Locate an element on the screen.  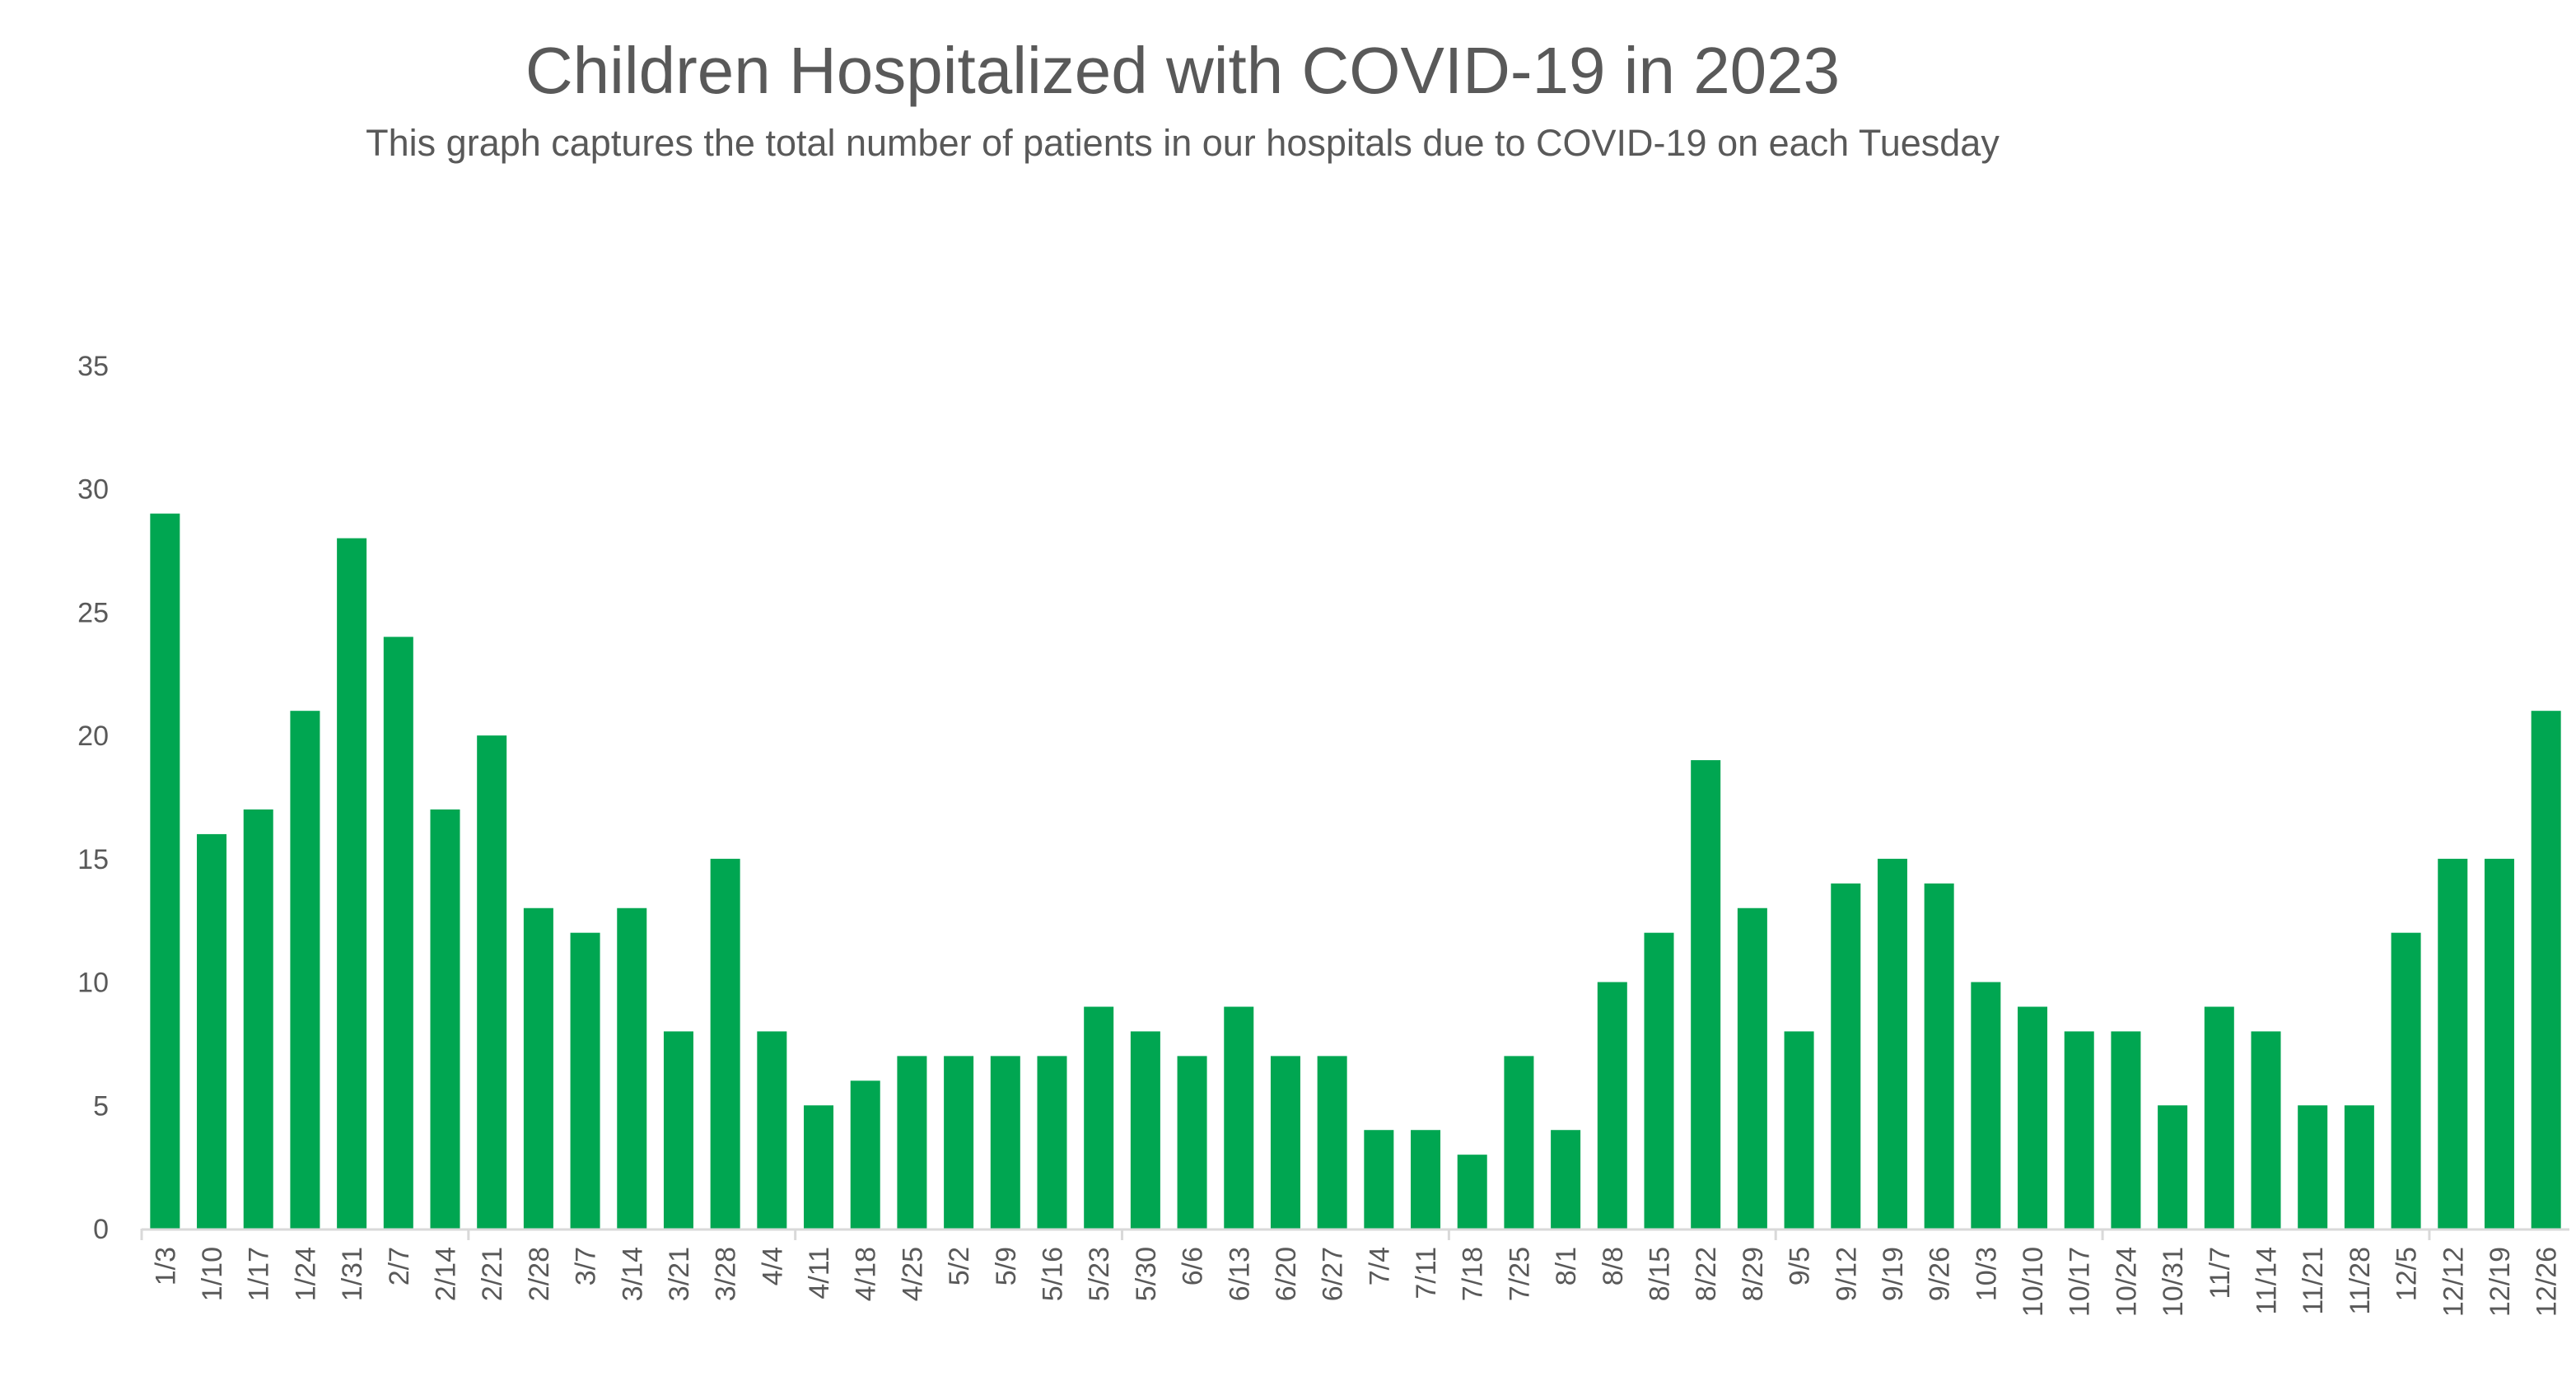
x-tick-label: 1/31 is located at coordinates (352, 1274).